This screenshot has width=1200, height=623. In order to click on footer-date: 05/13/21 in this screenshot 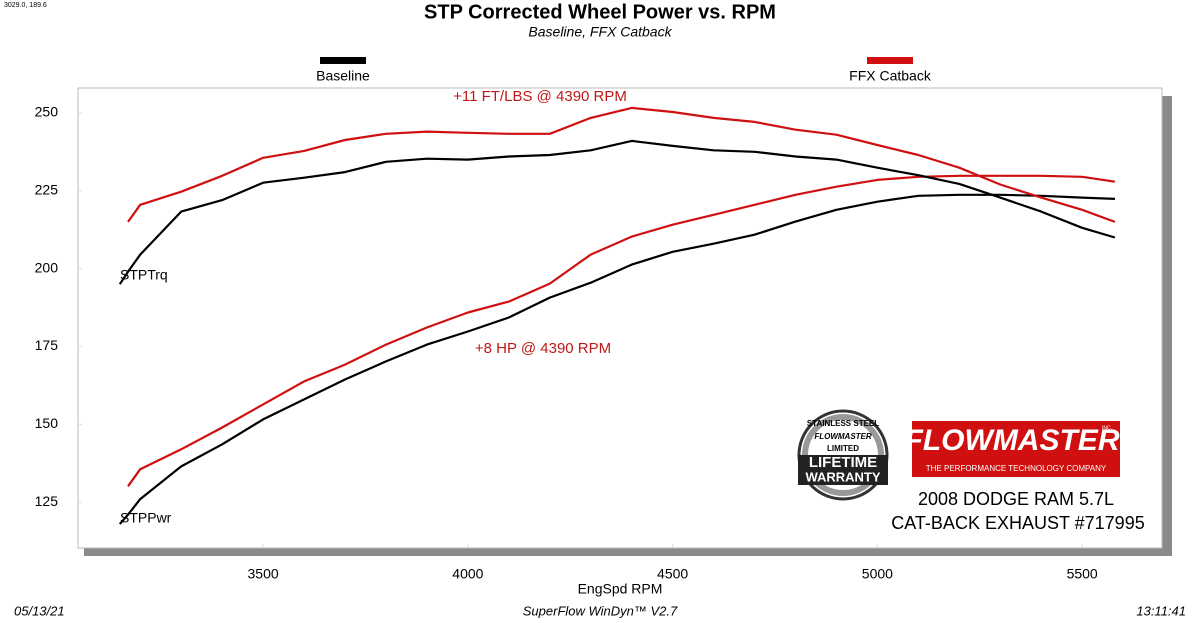, I will do `click(39, 610)`.